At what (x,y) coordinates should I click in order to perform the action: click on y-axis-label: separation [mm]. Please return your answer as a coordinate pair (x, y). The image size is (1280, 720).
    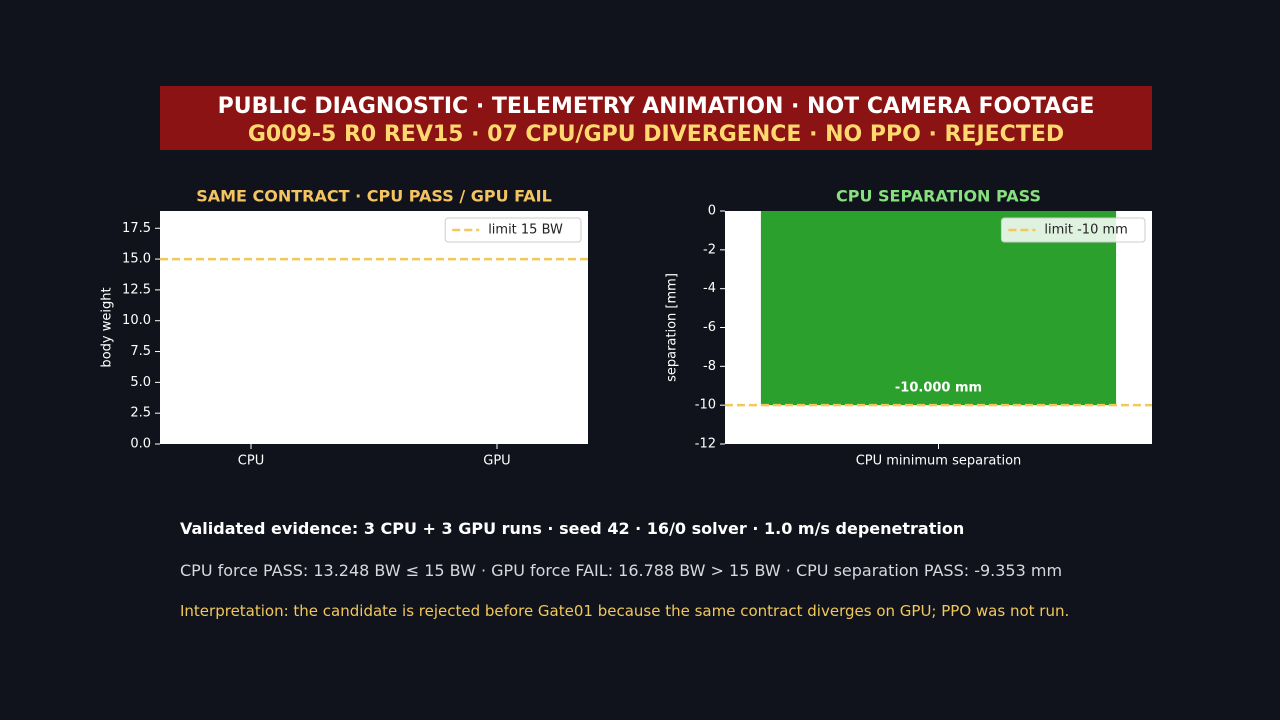
    Looking at the image, I should click on (672, 327).